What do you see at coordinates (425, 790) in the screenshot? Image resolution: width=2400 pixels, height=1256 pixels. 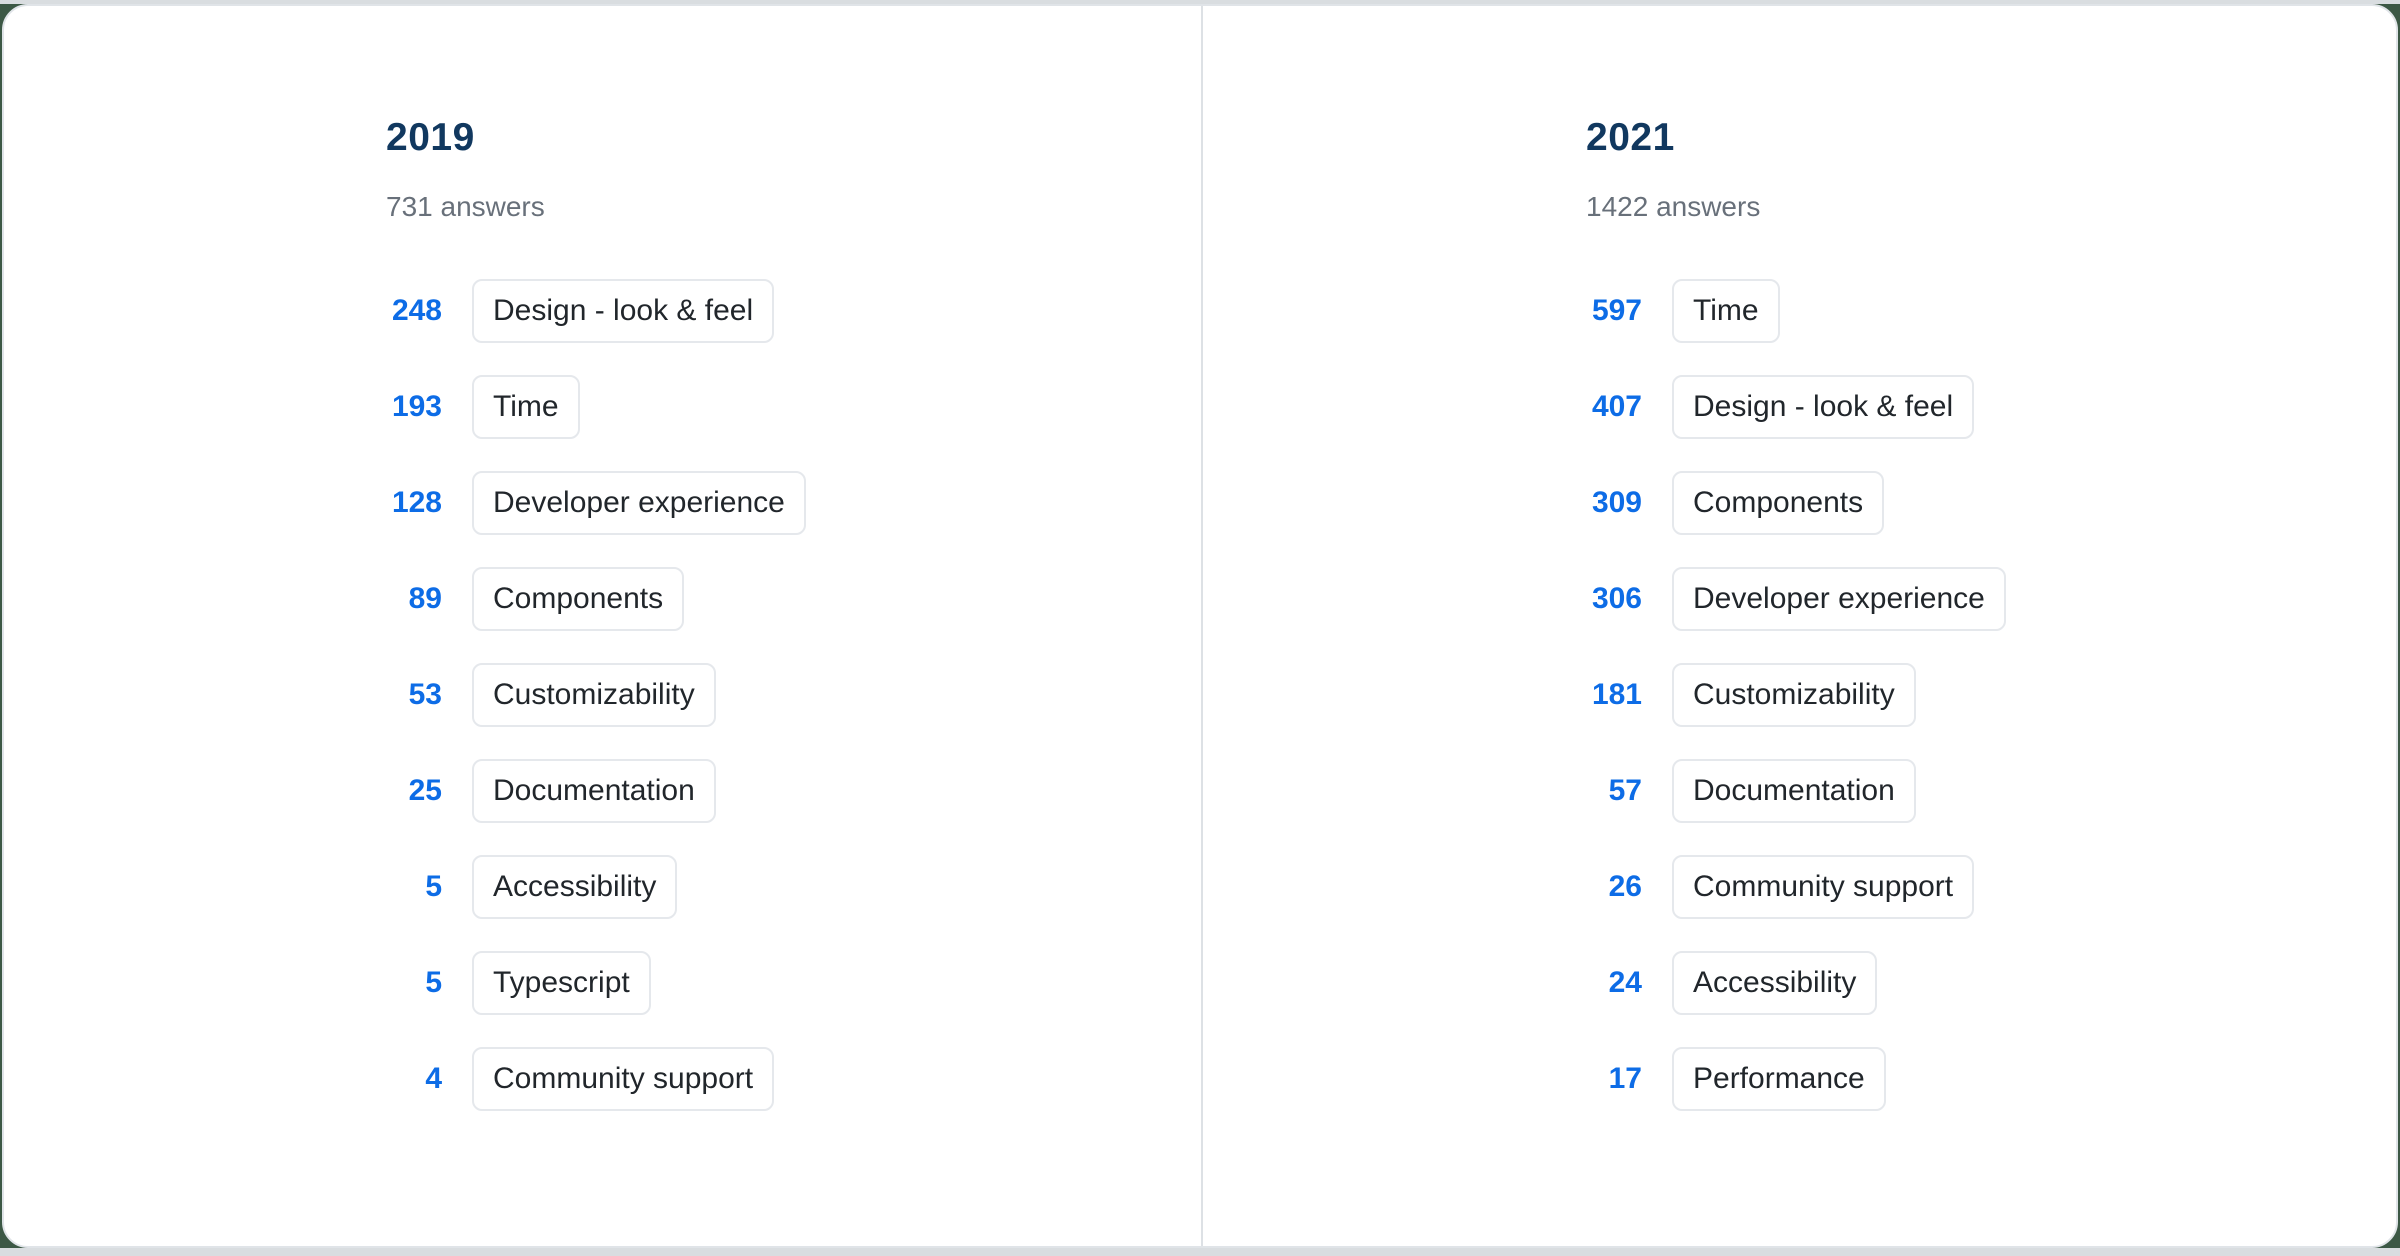 I see `answer-count: 25` at bounding box center [425, 790].